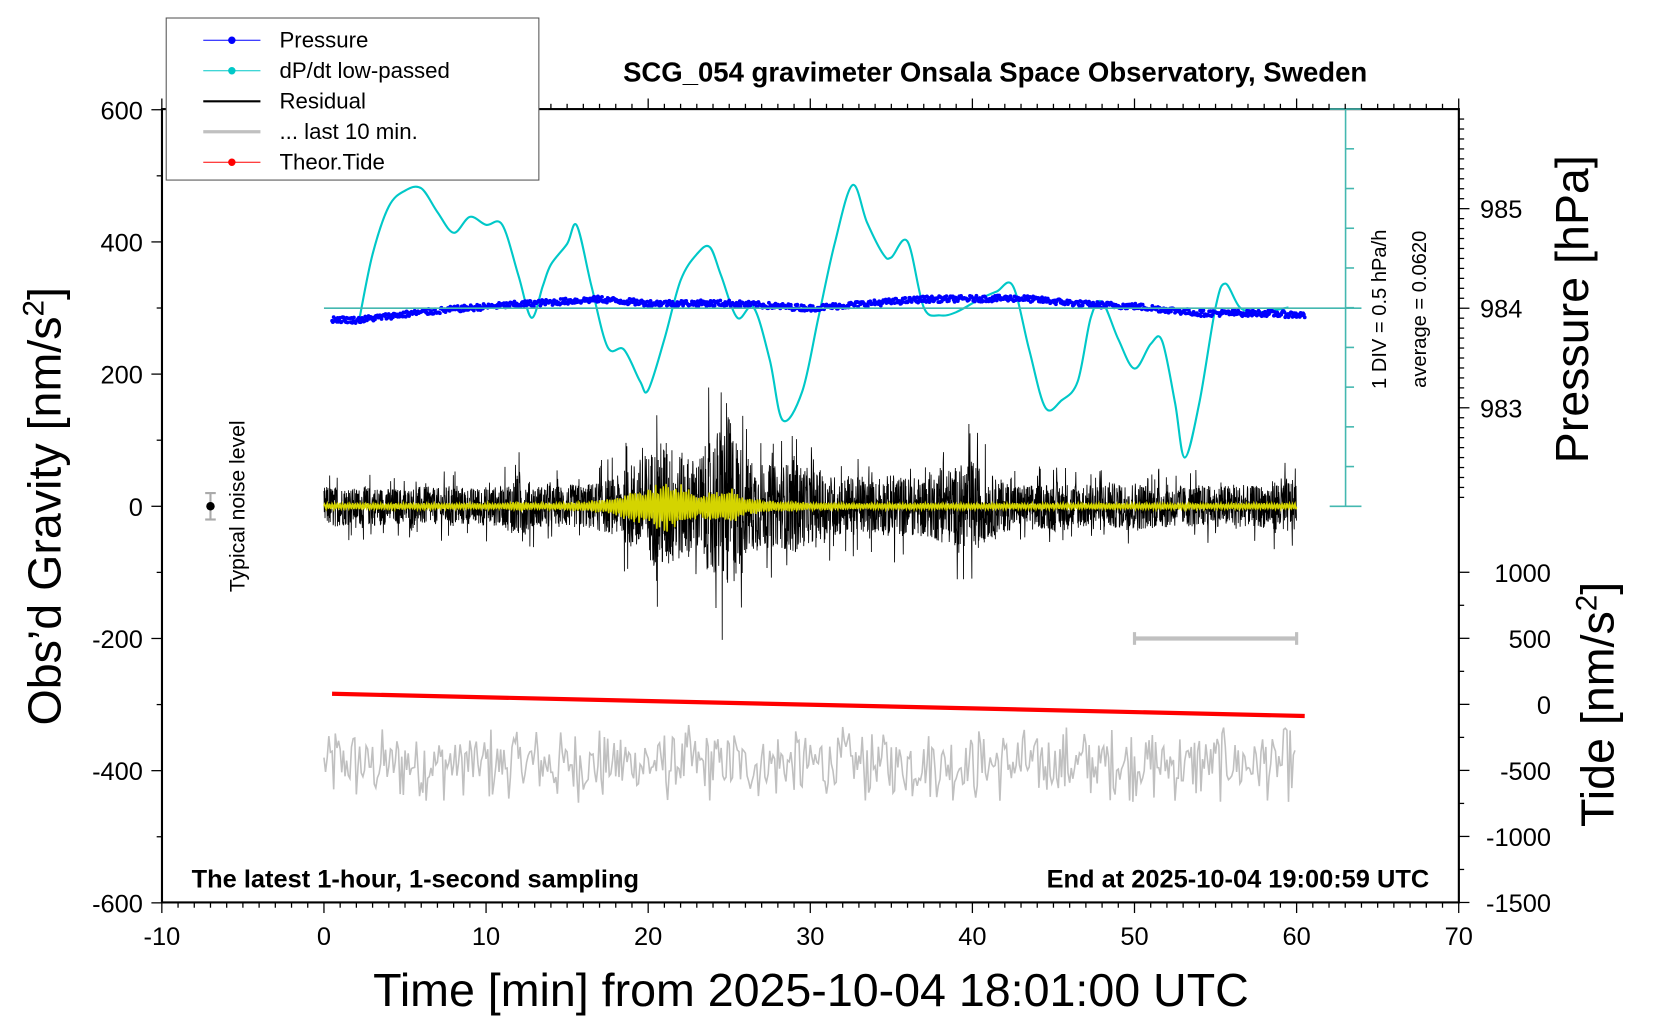  Describe the element at coordinates (972, 937) in the screenshot. I see `x-tick-label: 40` at that location.